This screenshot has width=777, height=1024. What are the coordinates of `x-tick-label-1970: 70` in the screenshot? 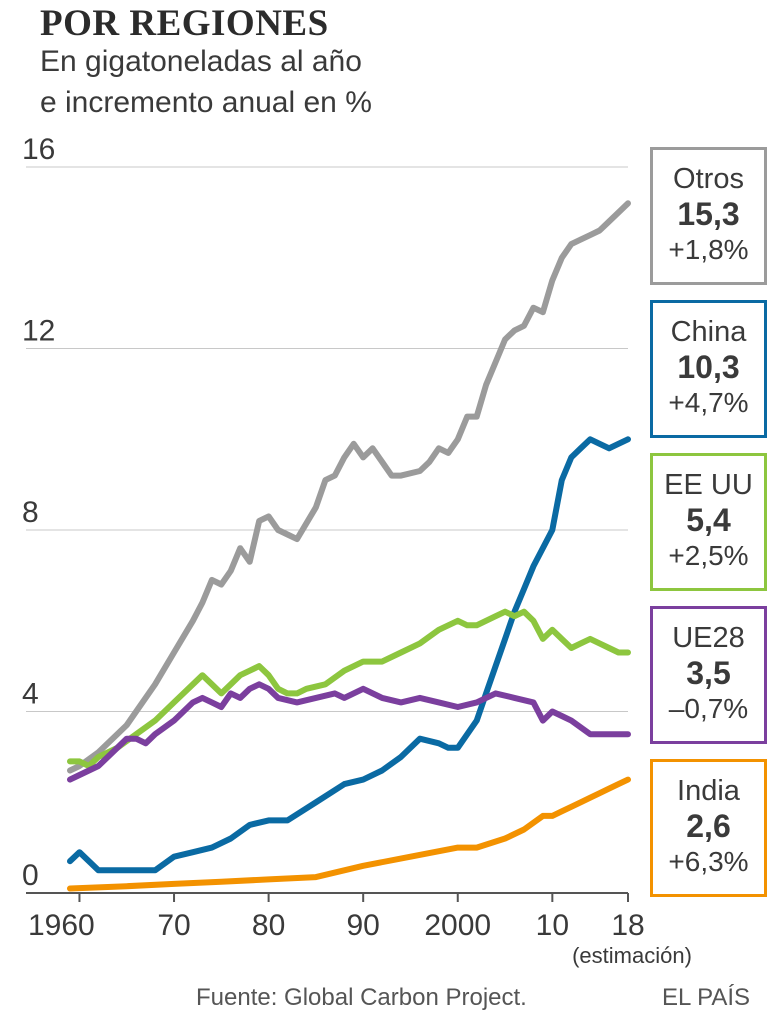 It's located at (173, 925).